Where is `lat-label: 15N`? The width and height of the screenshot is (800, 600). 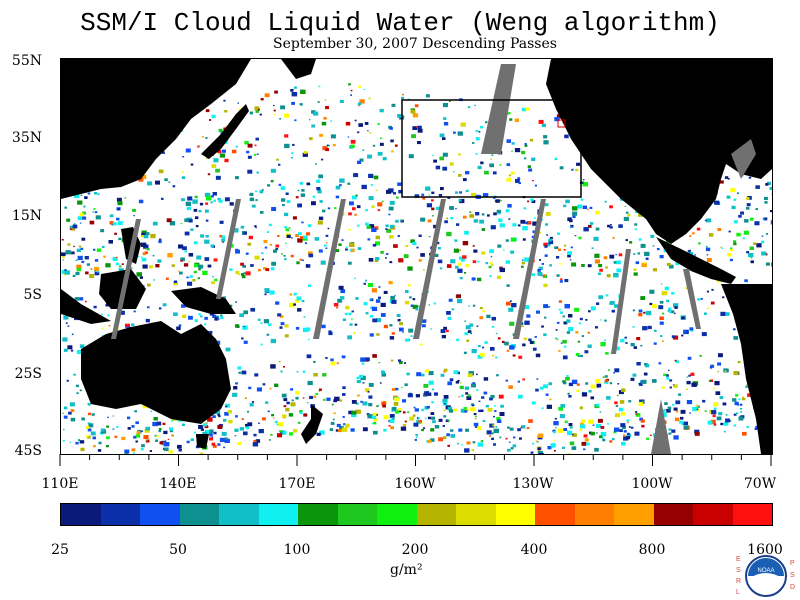 lat-label: 15N is located at coordinates (26, 216).